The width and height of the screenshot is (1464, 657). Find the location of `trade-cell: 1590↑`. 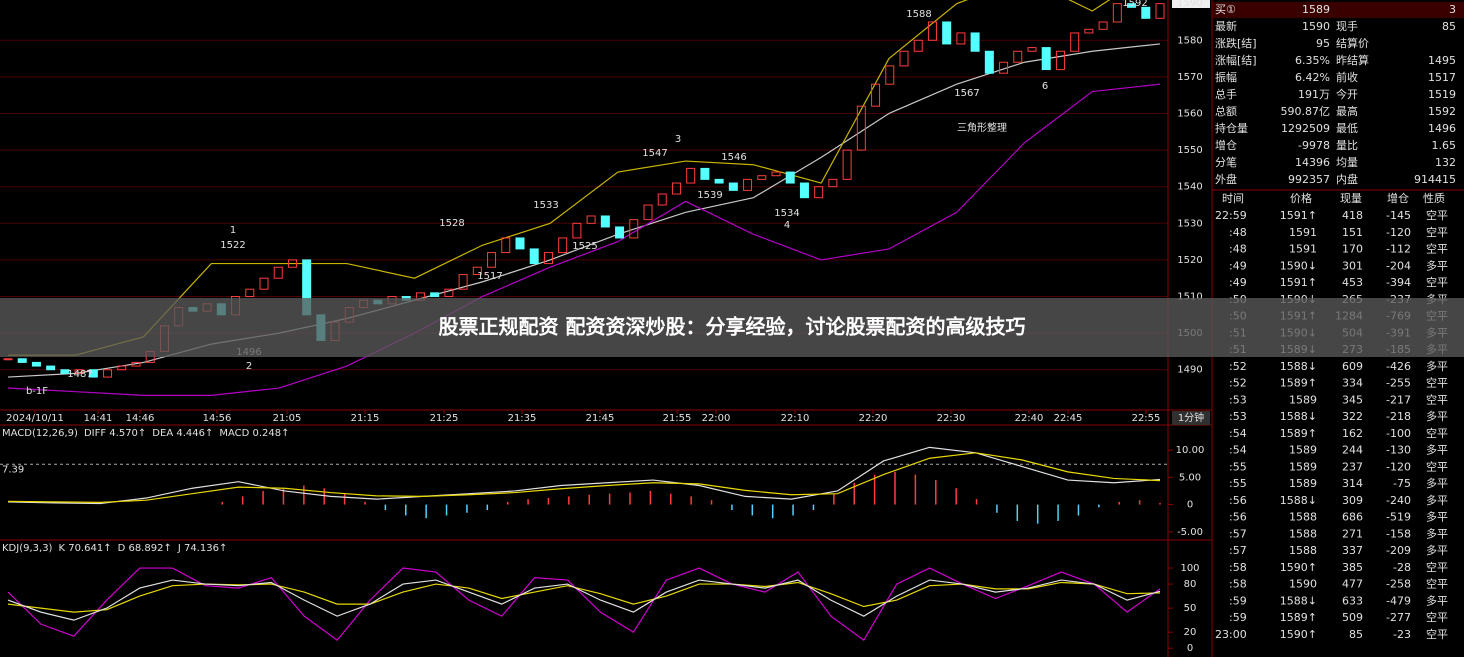

trade-cell: 1590↑ is located at coordinates (1298, 634).